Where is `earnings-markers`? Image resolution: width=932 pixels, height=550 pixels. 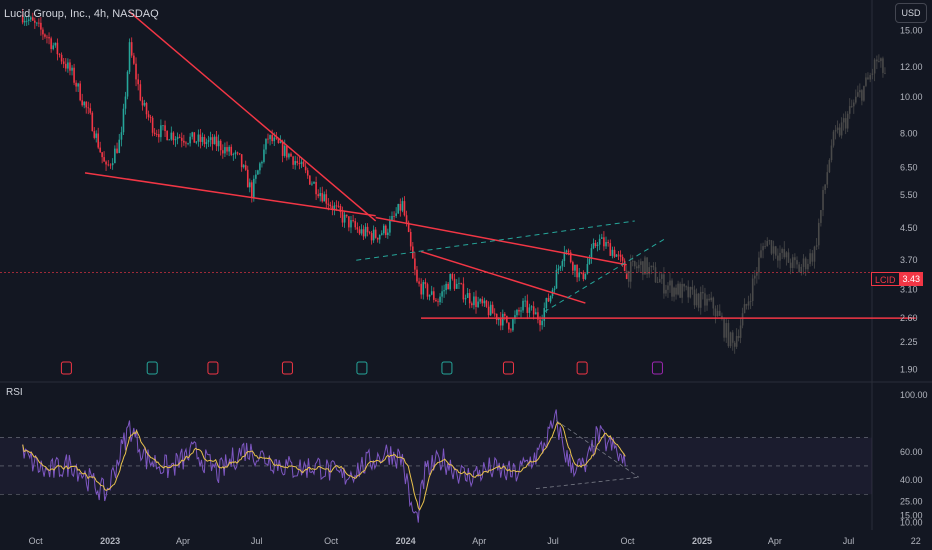
earnings-markers is located at coordinates (361, 368).